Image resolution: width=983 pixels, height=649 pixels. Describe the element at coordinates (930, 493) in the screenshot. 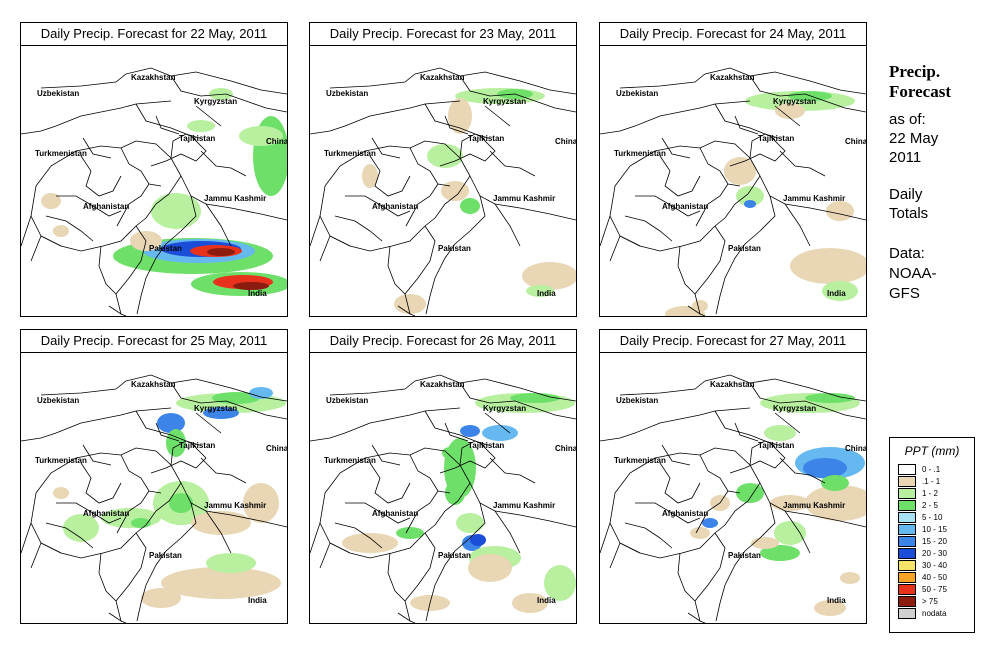

I see `legend-label: 1 - 2` at that location.